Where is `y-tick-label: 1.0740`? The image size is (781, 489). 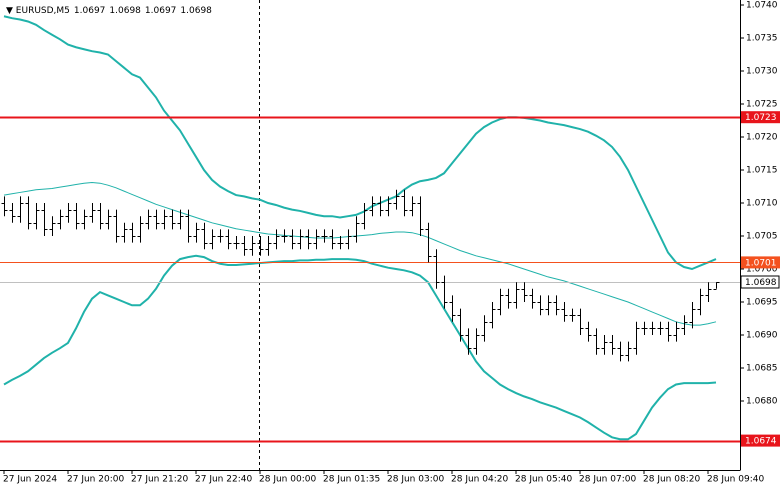
y-tick-label: 1.0740 is located at coordinates (762, 6).